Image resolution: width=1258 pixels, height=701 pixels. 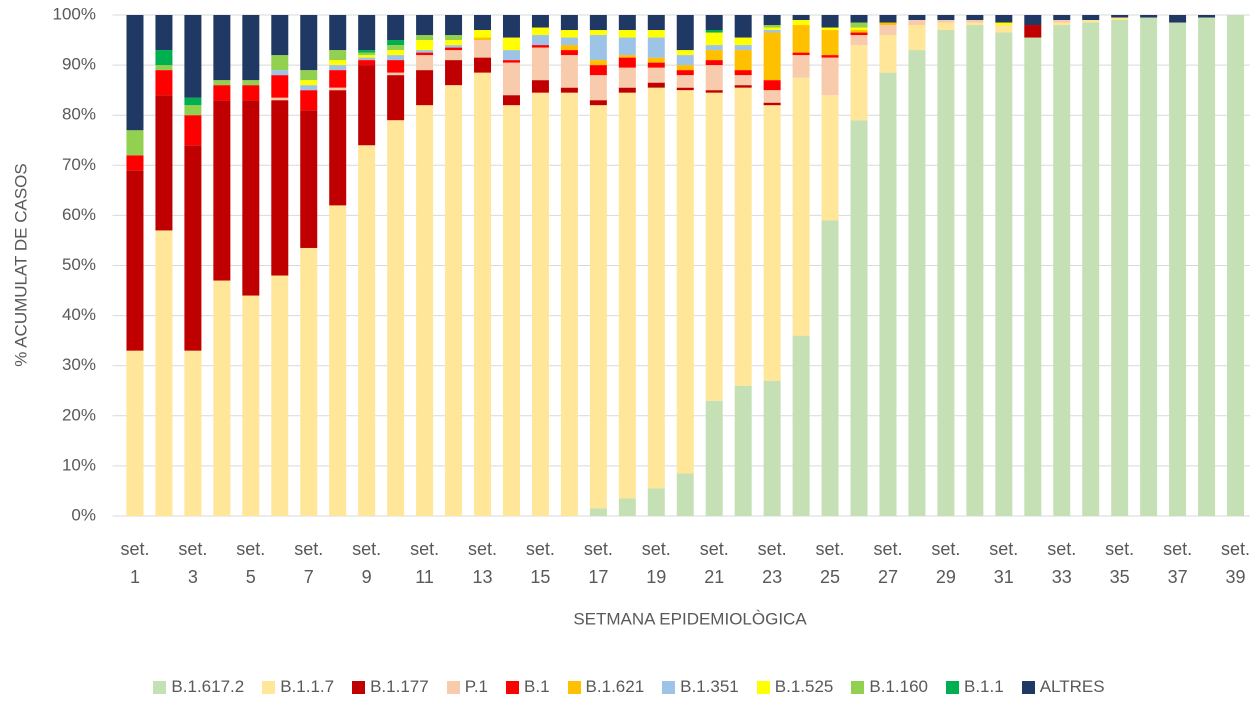 What do you see at coordinates (83, 514) in the screenshot?
I see `y-tick-label: 0%` at bounding box center [83, 514].